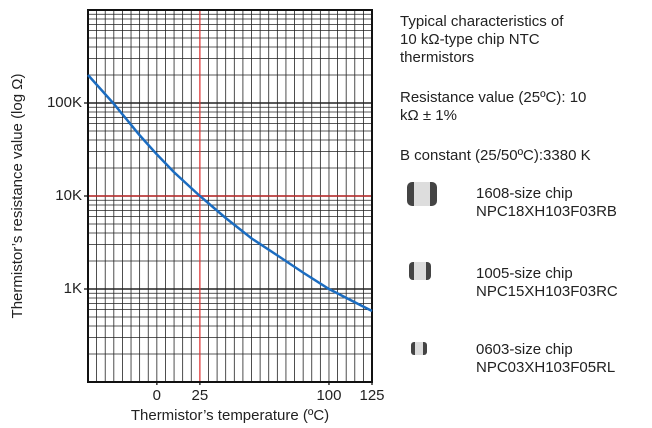  Describe the element at coordinates (524, 273) in the screenshot. I see `chip-size: 1005-size chip` at that location.